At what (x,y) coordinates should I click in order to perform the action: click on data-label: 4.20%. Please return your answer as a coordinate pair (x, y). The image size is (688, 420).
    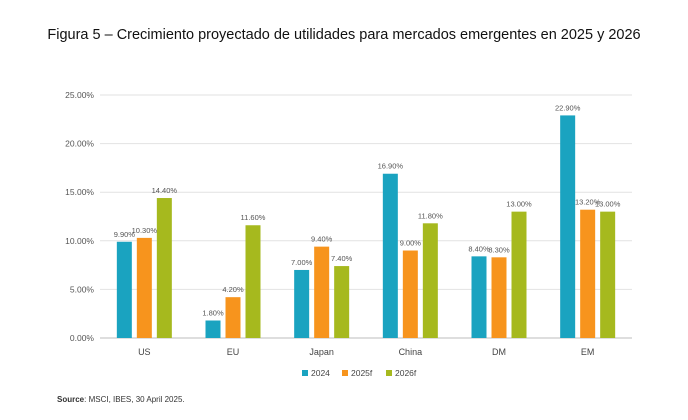
    Looking at the image, I should click on (233, 289).